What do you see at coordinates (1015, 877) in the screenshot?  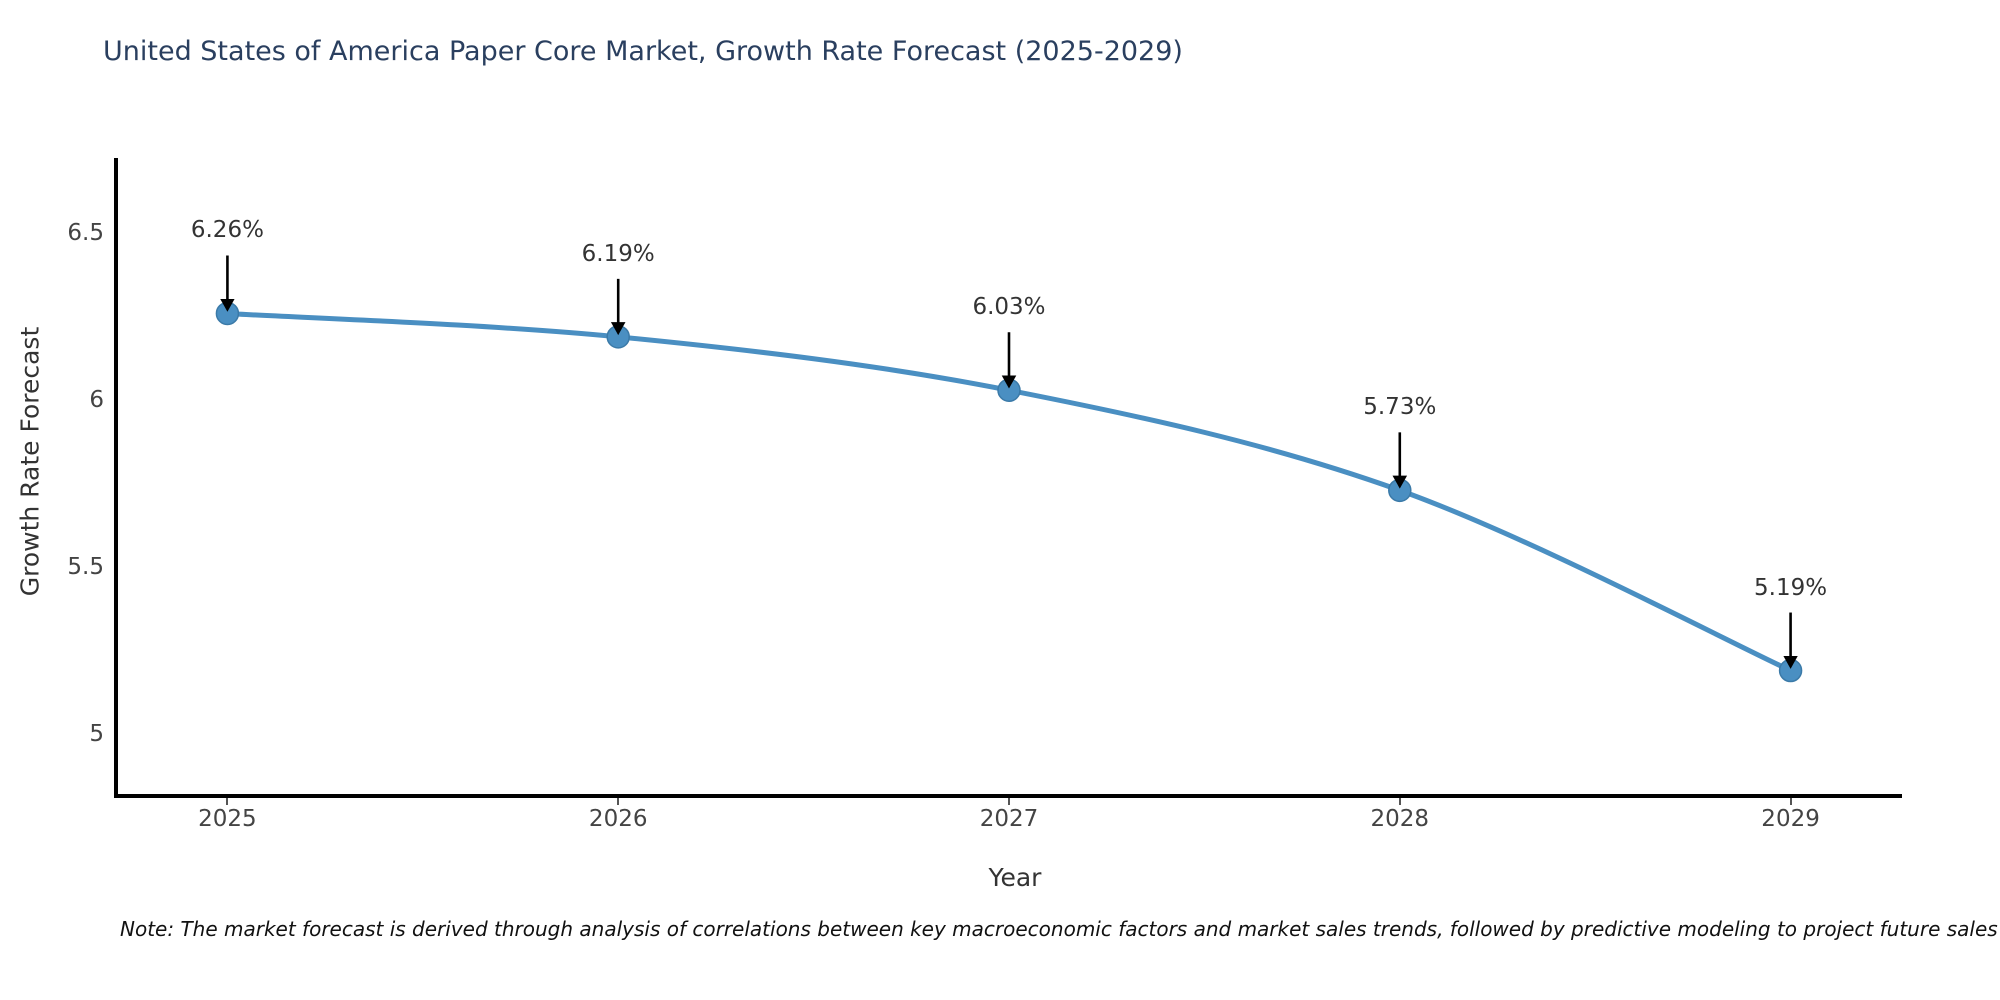 I see `x-axis-title: Year` at bounding box center [1015, 877].